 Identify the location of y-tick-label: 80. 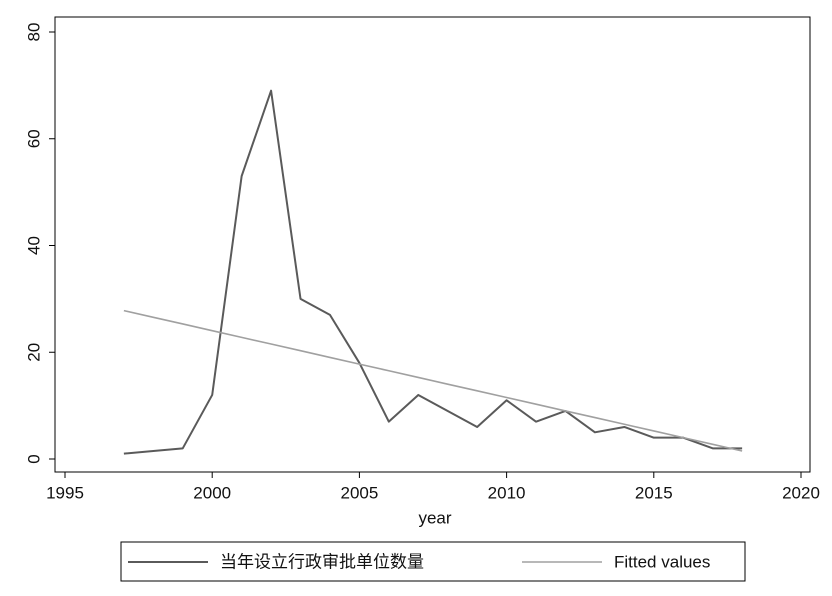
(33, 32).